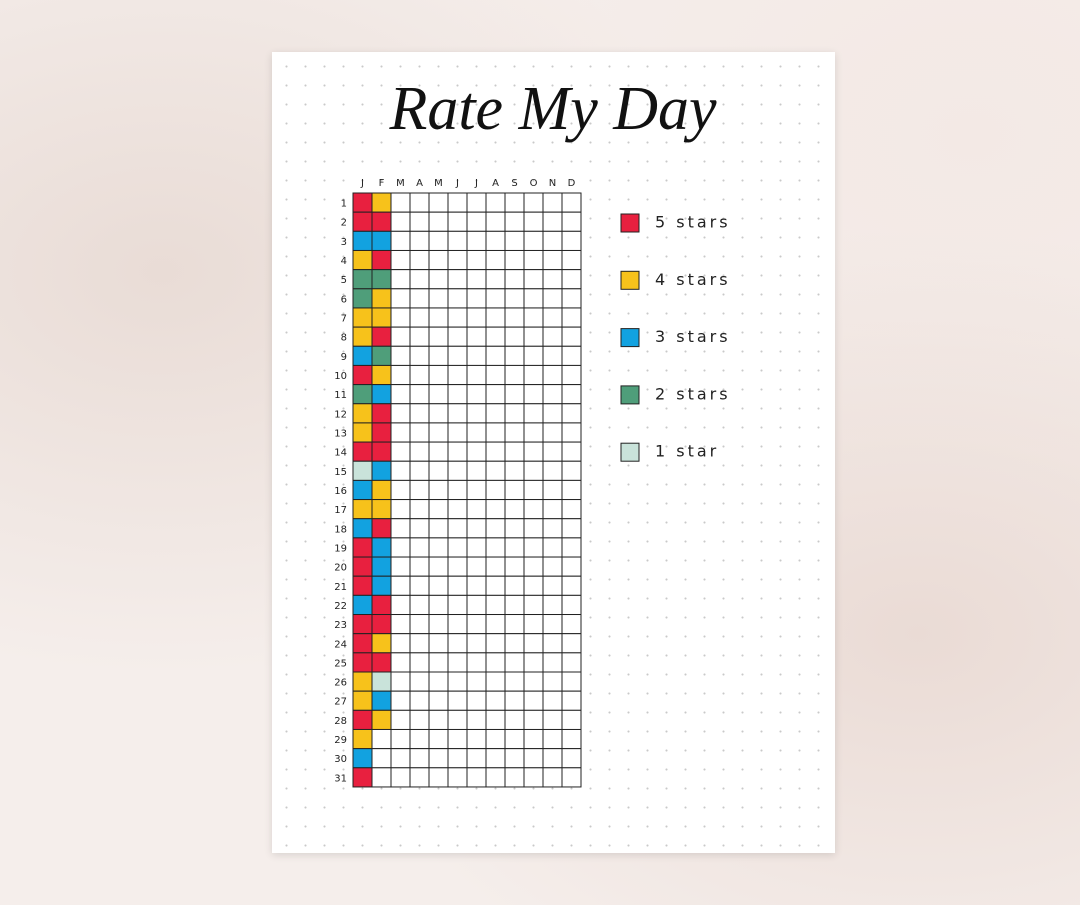 The image size is (1080, 905). What do you see at coordinates (340, 491) in the screenshot?
I see `day-label: 16` at bounding box center [340, 491].